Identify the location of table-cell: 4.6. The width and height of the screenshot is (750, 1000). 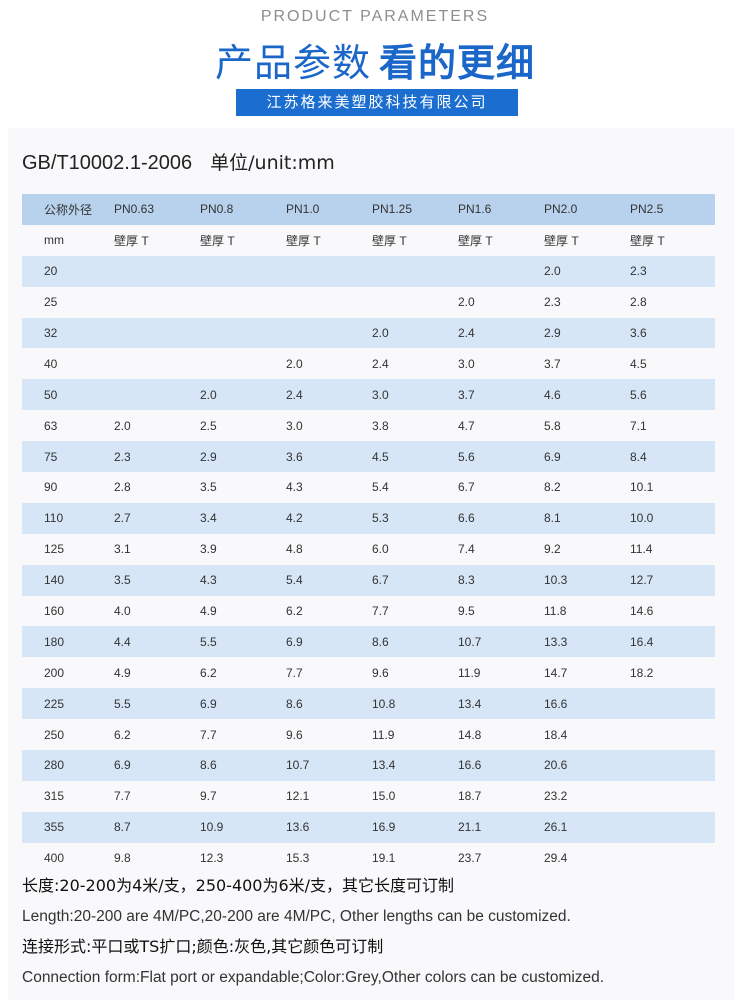
(583, 395).